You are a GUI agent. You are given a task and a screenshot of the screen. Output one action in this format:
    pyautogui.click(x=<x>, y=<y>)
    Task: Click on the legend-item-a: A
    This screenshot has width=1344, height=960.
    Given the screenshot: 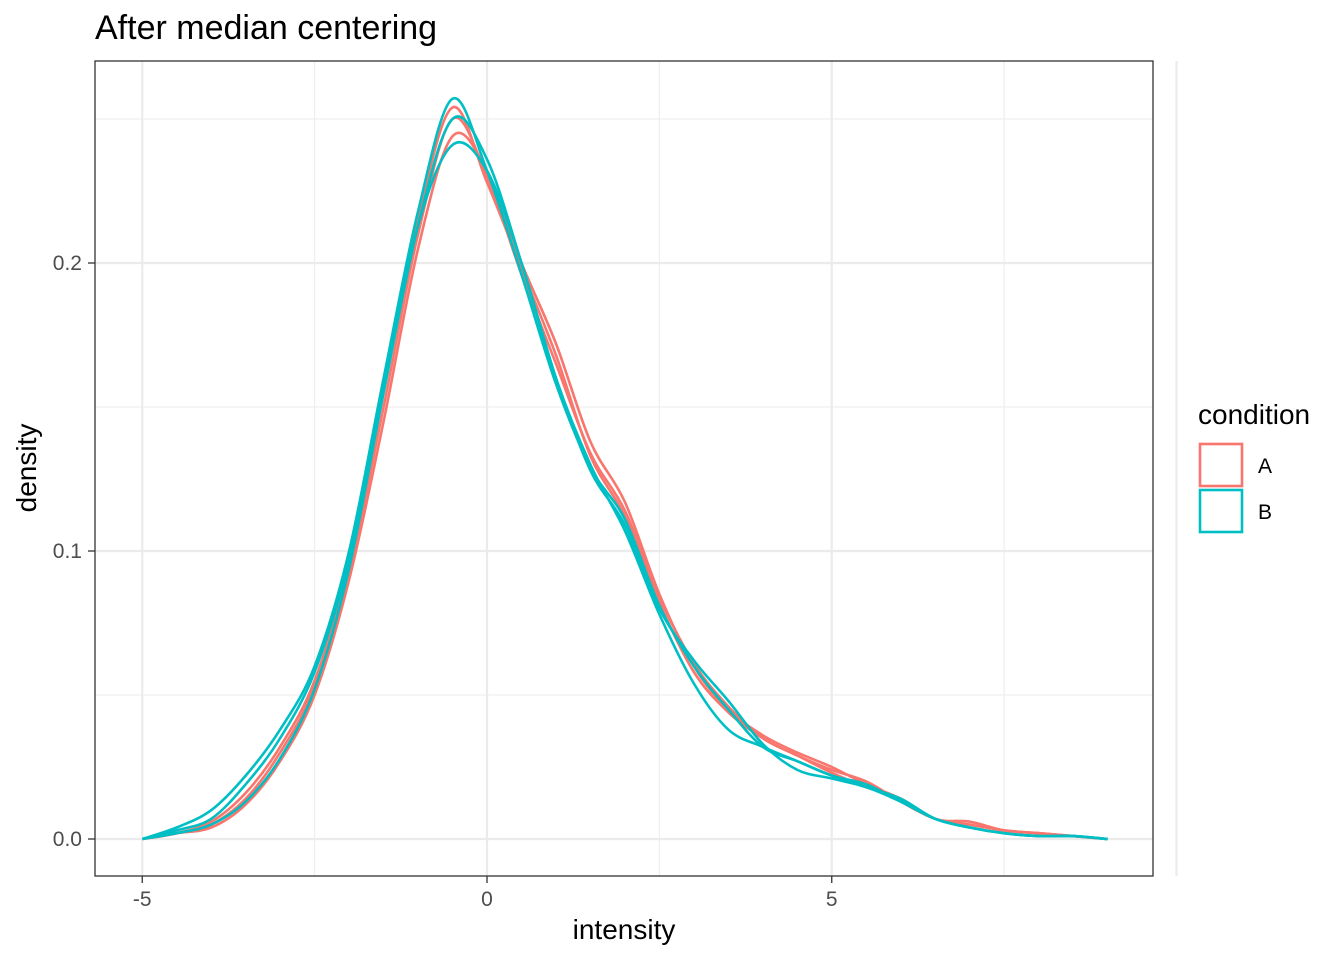 What is the action you would take?
    pyautogui.click(x=1235, y=465)
    